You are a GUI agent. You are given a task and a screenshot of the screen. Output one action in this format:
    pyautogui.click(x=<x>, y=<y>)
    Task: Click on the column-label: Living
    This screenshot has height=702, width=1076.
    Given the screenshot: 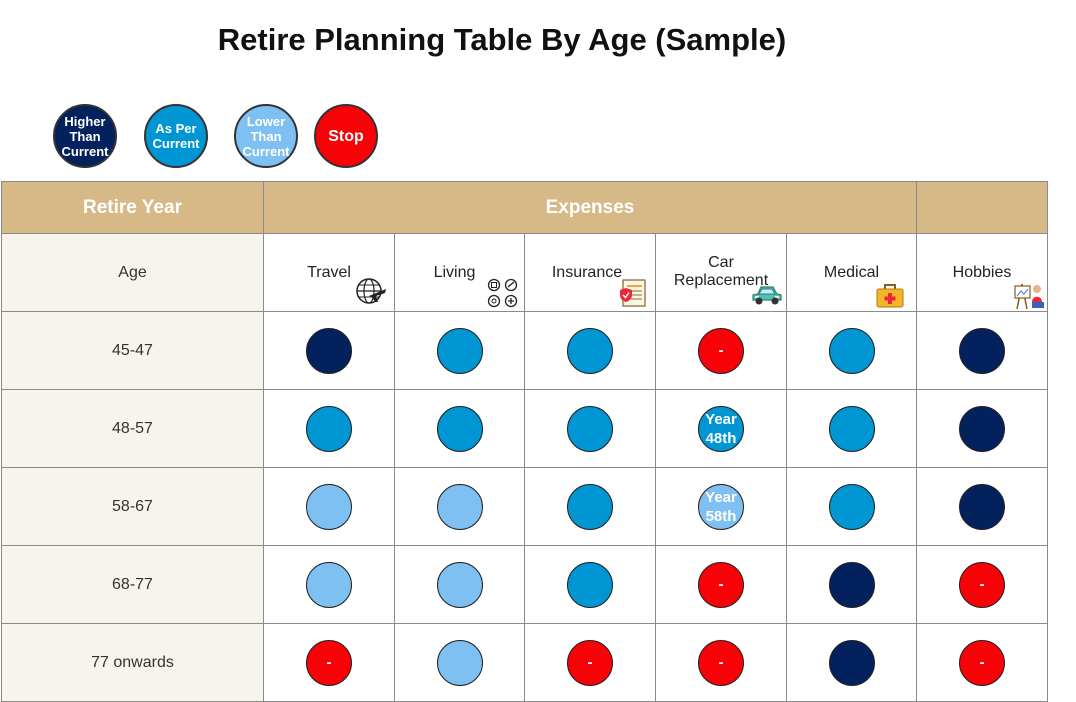 What is the action you would take?
    pyautogui.click(x=454, y=272)
    